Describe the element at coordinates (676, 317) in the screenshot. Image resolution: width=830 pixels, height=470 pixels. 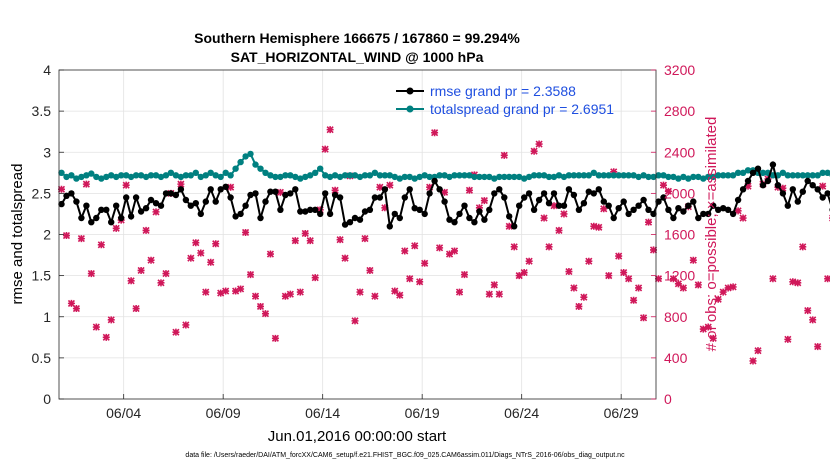
I see `y2-tick-label: 800` at that location.